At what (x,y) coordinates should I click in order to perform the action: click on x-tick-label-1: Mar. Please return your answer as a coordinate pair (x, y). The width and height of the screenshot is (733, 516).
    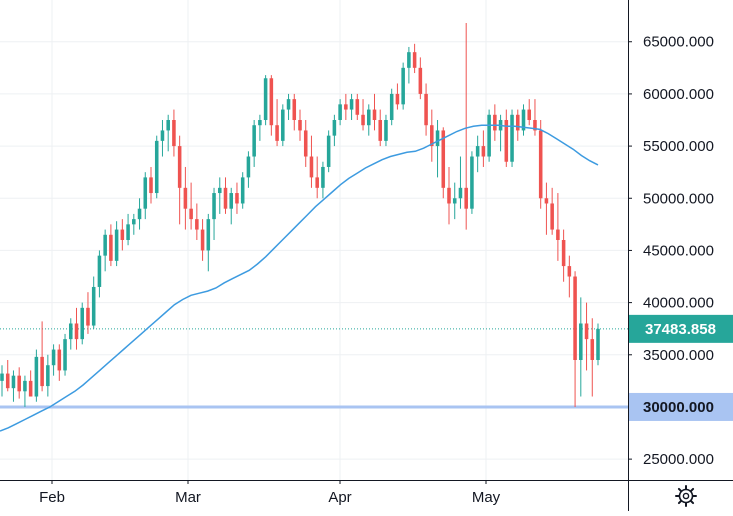
    Looking at the image, I should click on (188, 497).